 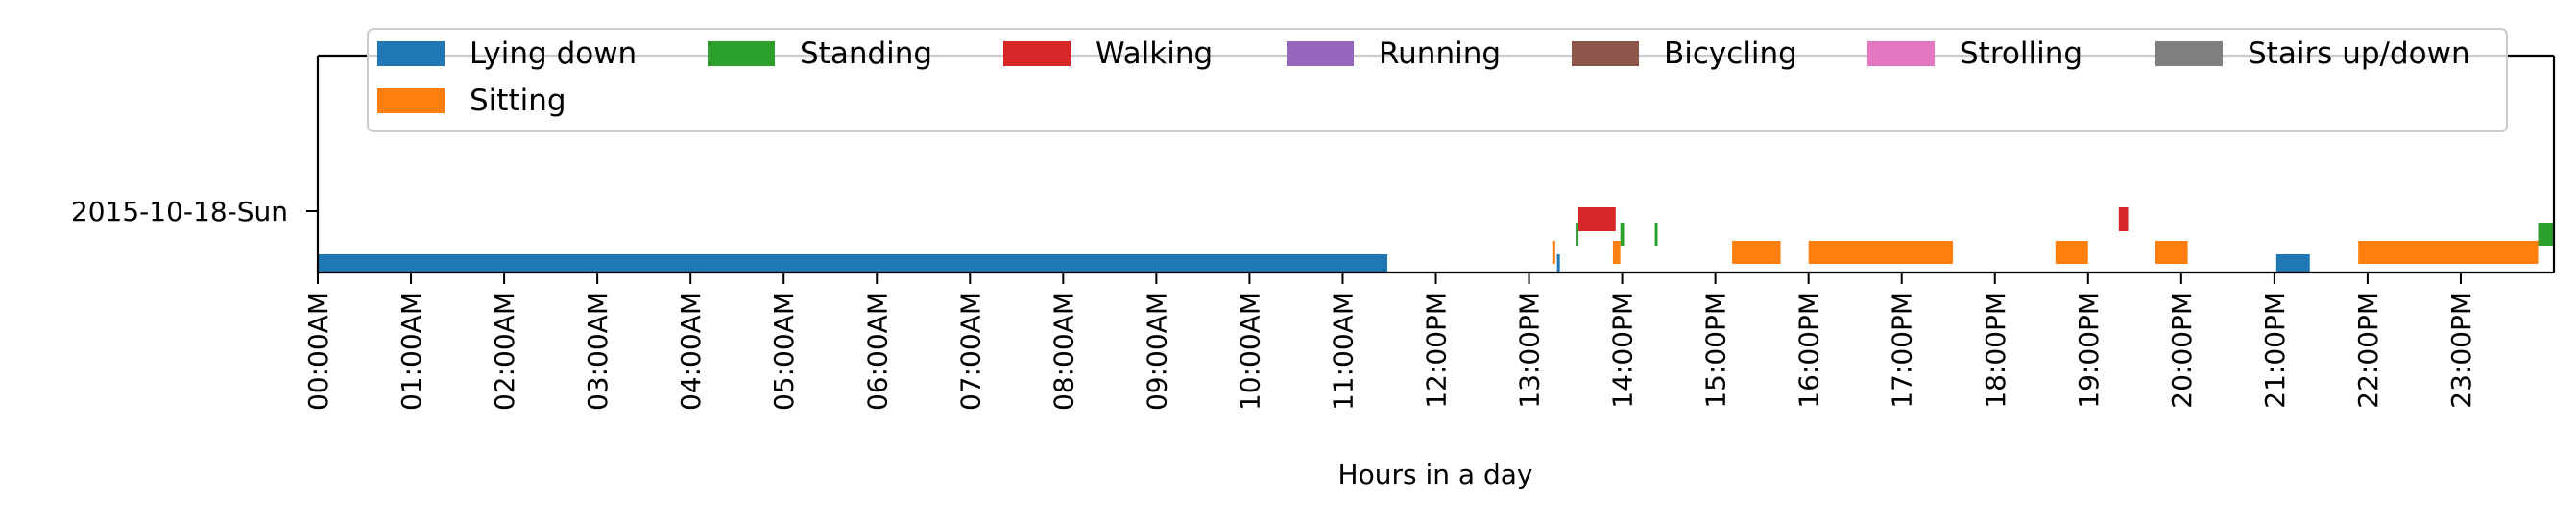 I want to click on legend-label-running: Running, so click(x=1440, y=53).